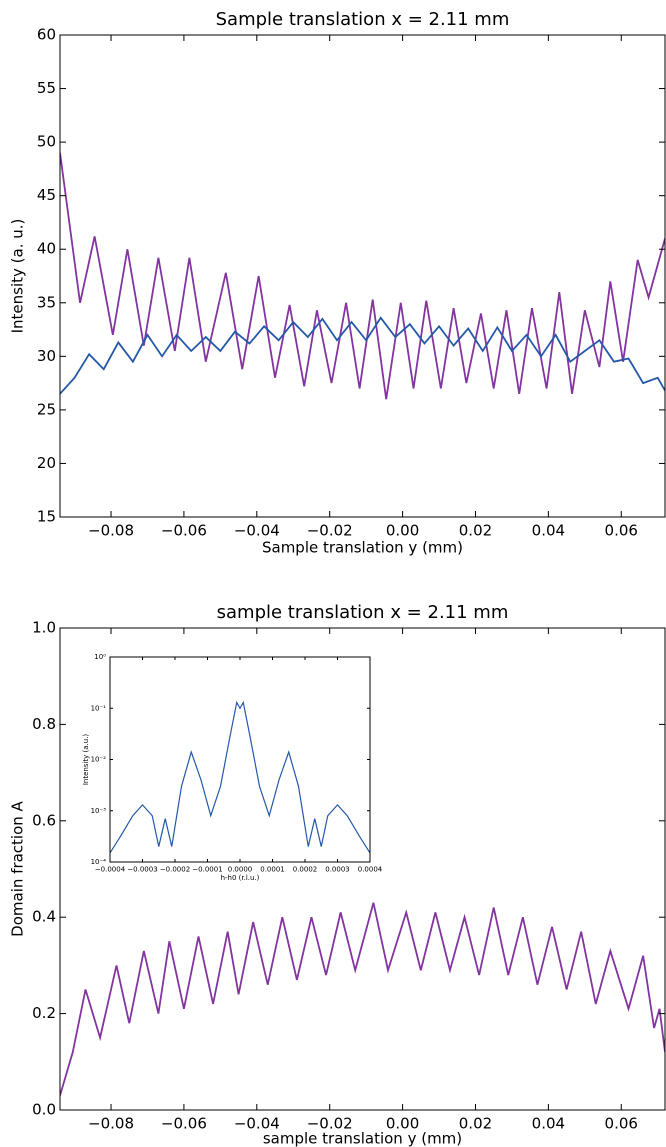 This screenshot has height=1147, width=666. What do you see at coordinates (99, 811) in the screenshot?
I see `y-tick-label: 10⁻³` at bounding box center [99, 811].